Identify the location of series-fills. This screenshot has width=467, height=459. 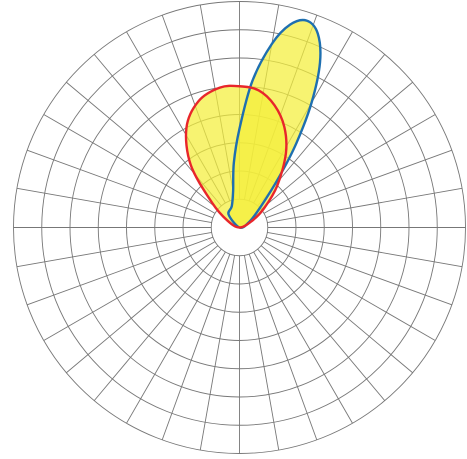
(253, 124).